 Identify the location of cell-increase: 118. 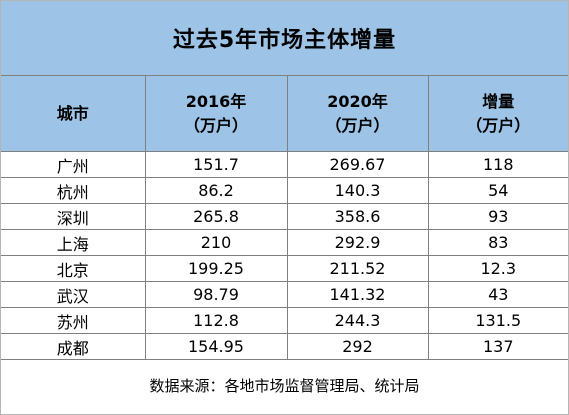
(498, 164).